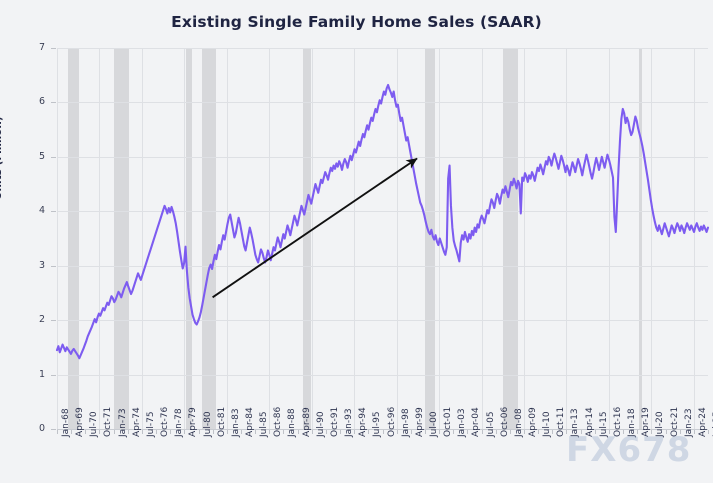 The width and height of the screenshot is (713, 483). Describe the element at coordinates (80, 422) in the screenshot. I see `x-tick-label: Apr-69` at that location.